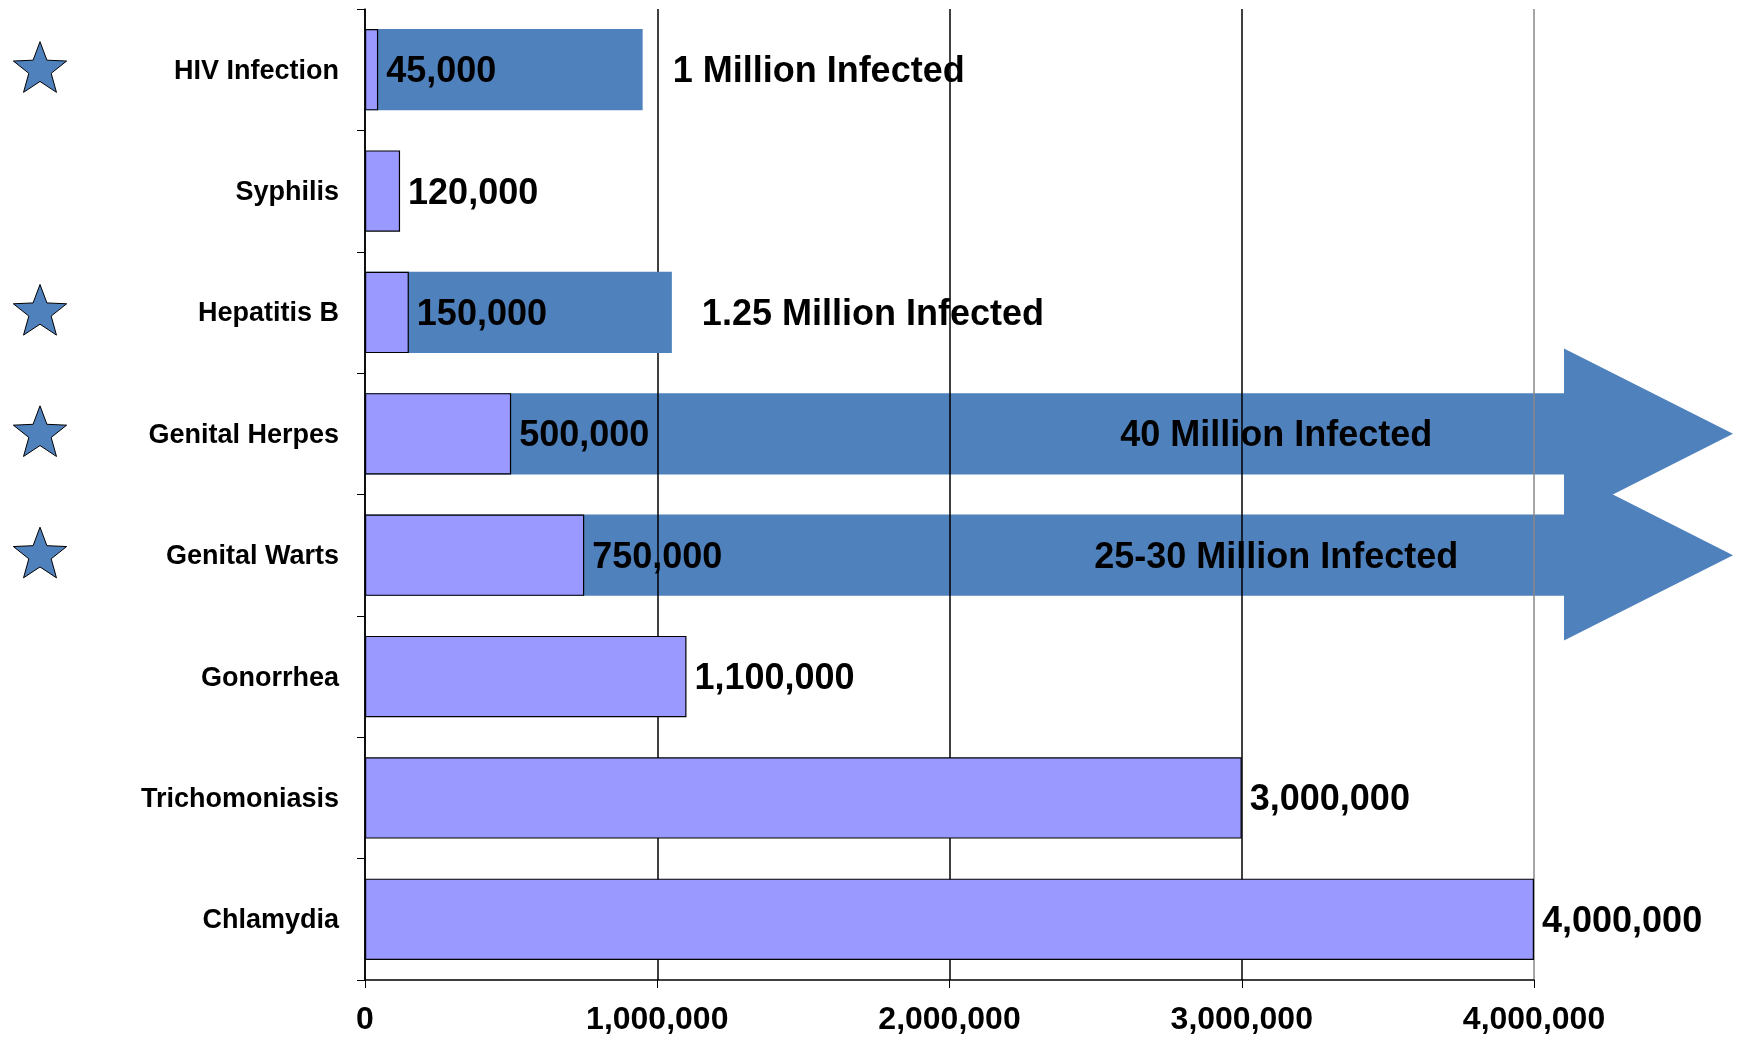 This screenshot has height=1056, width=1745. Describe the element at coordinates (270, 676) in the screenshot. I see `y-tick-label: Gonorrhea` at that location.